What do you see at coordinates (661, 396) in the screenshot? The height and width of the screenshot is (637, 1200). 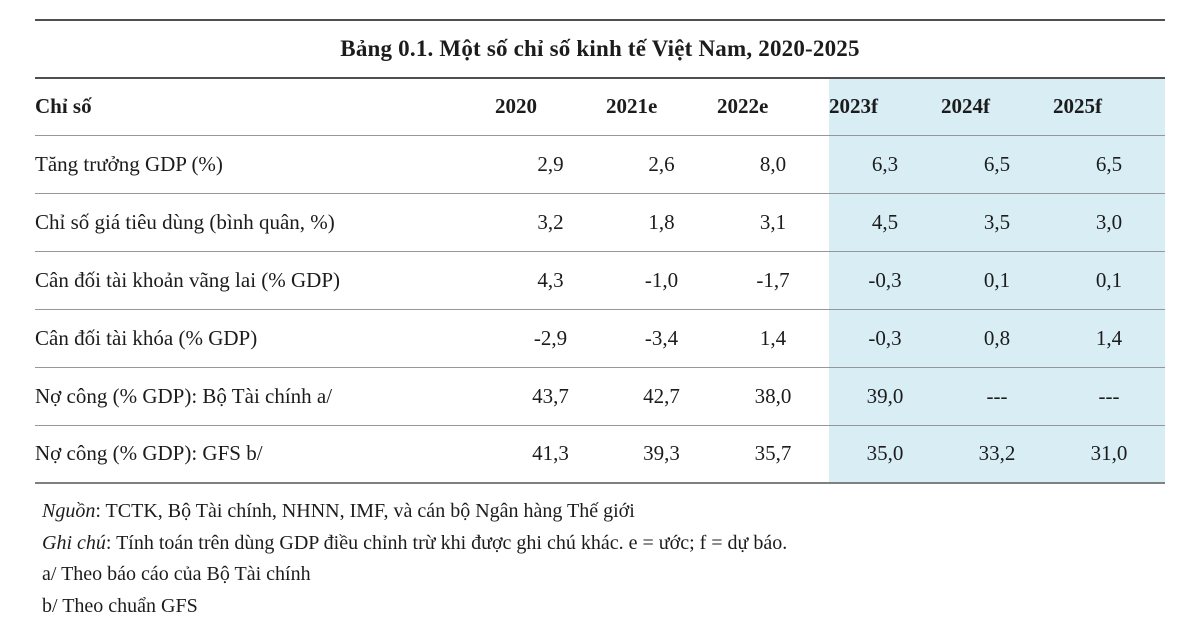 I see `table-cell: 42,7` at bounding box center [661, 396].